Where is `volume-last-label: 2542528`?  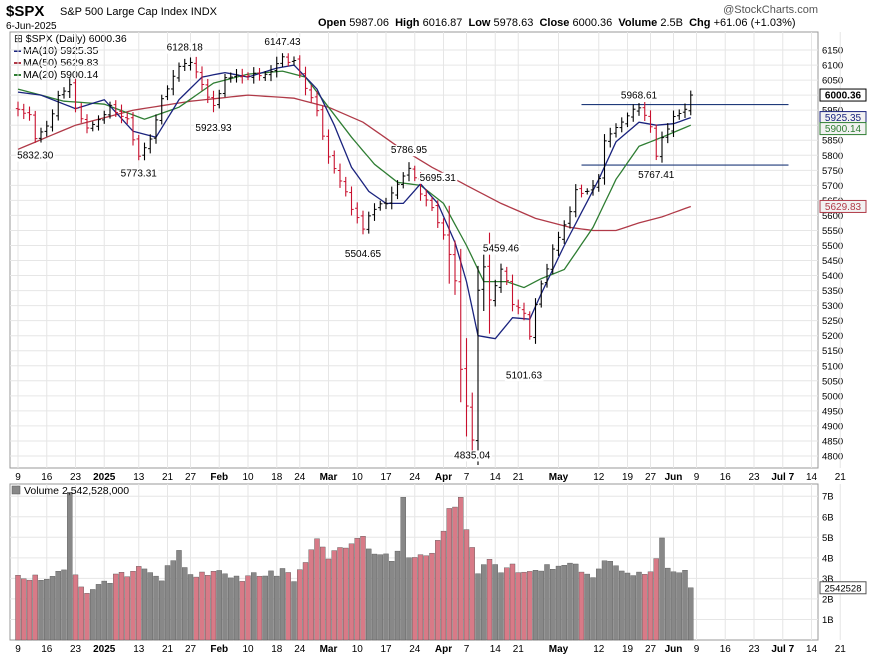
volume-last-label: 2542528 is located at coordinates (843, 588).